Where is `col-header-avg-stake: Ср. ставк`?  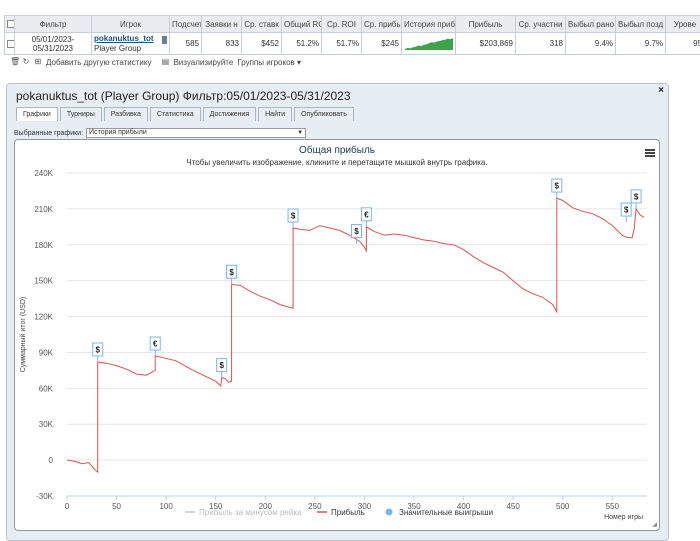 col-header-avg-stake: Ср. ставк is located at coordinates (261, 24).